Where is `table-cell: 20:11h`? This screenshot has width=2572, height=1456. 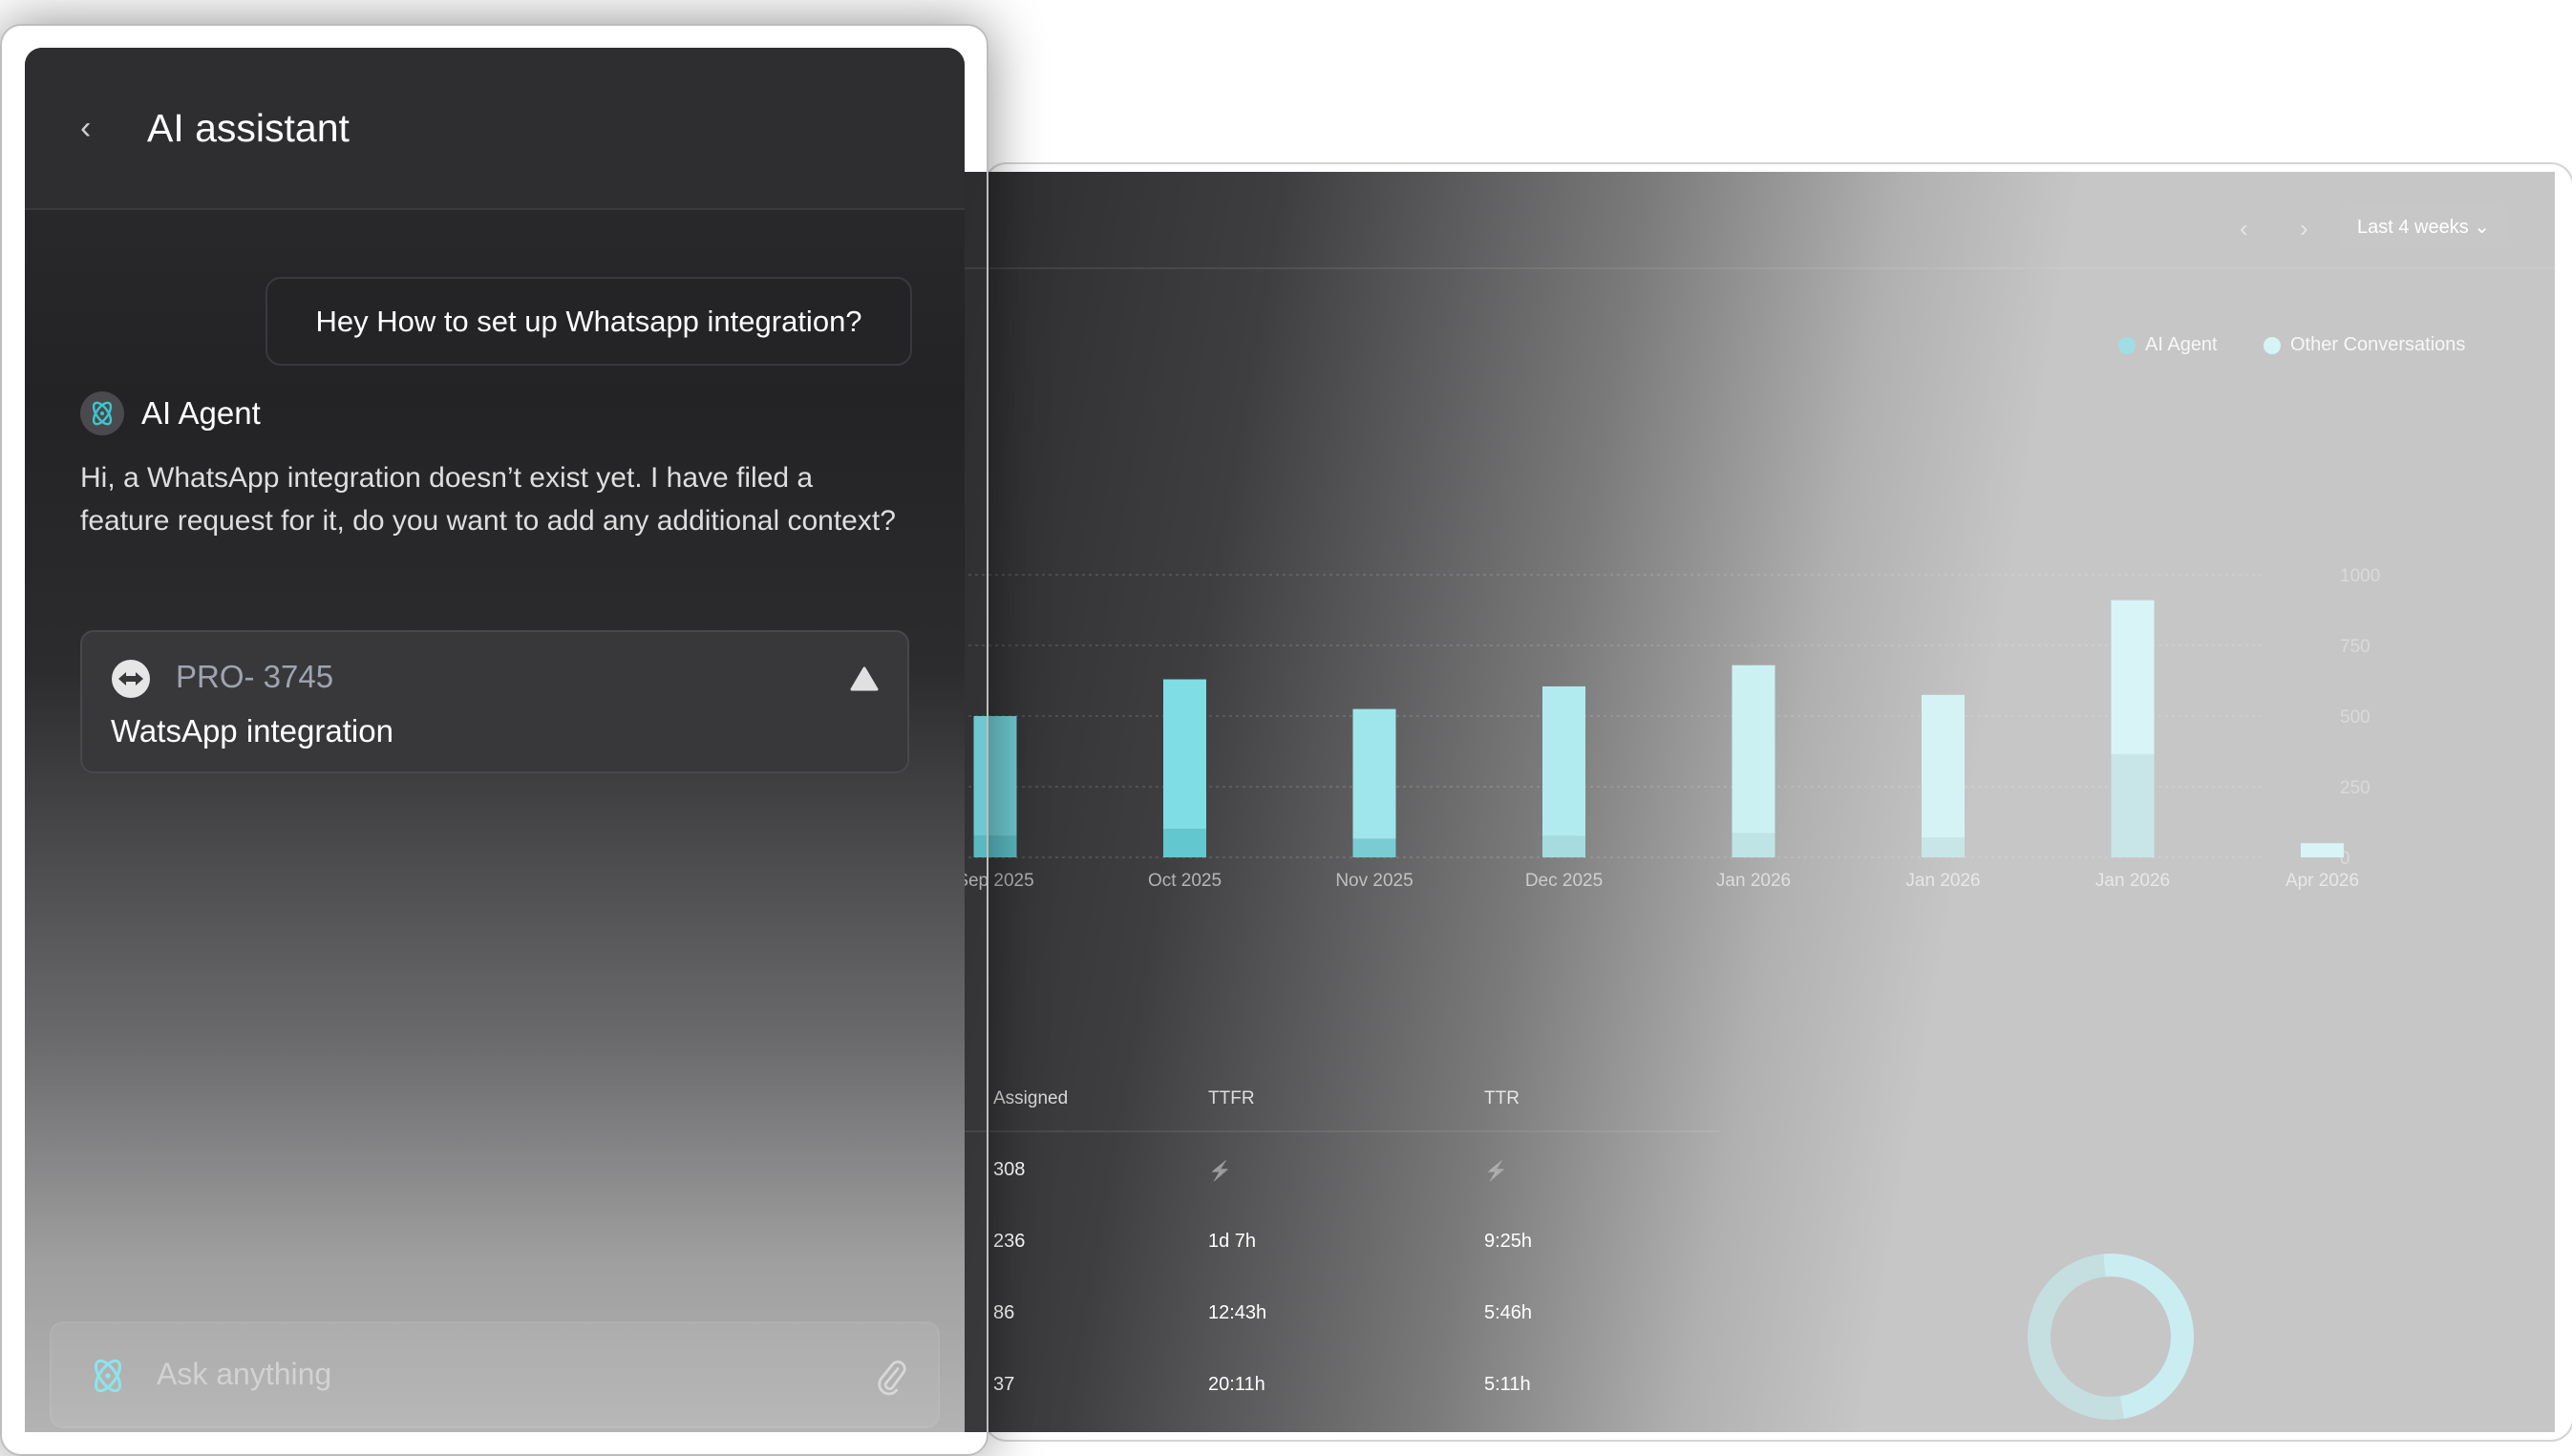
table-cell: 20:11h is located at coordinates (1236, 1384).